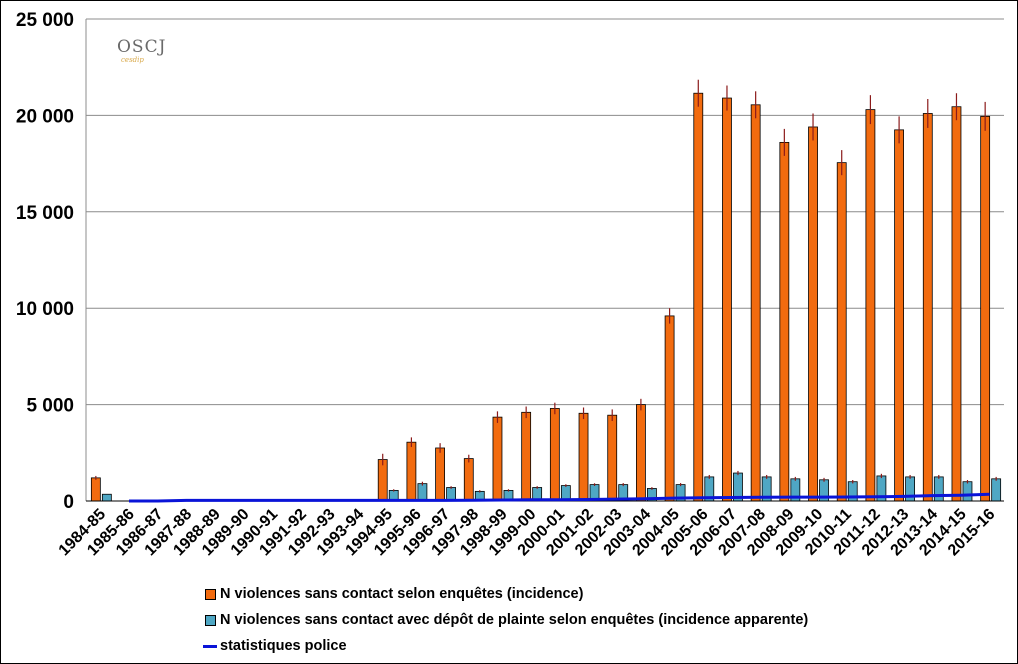 This screenshot has height=664, width=1018. I want to click on legend-label-police: statistiques police, so click(283, 646).